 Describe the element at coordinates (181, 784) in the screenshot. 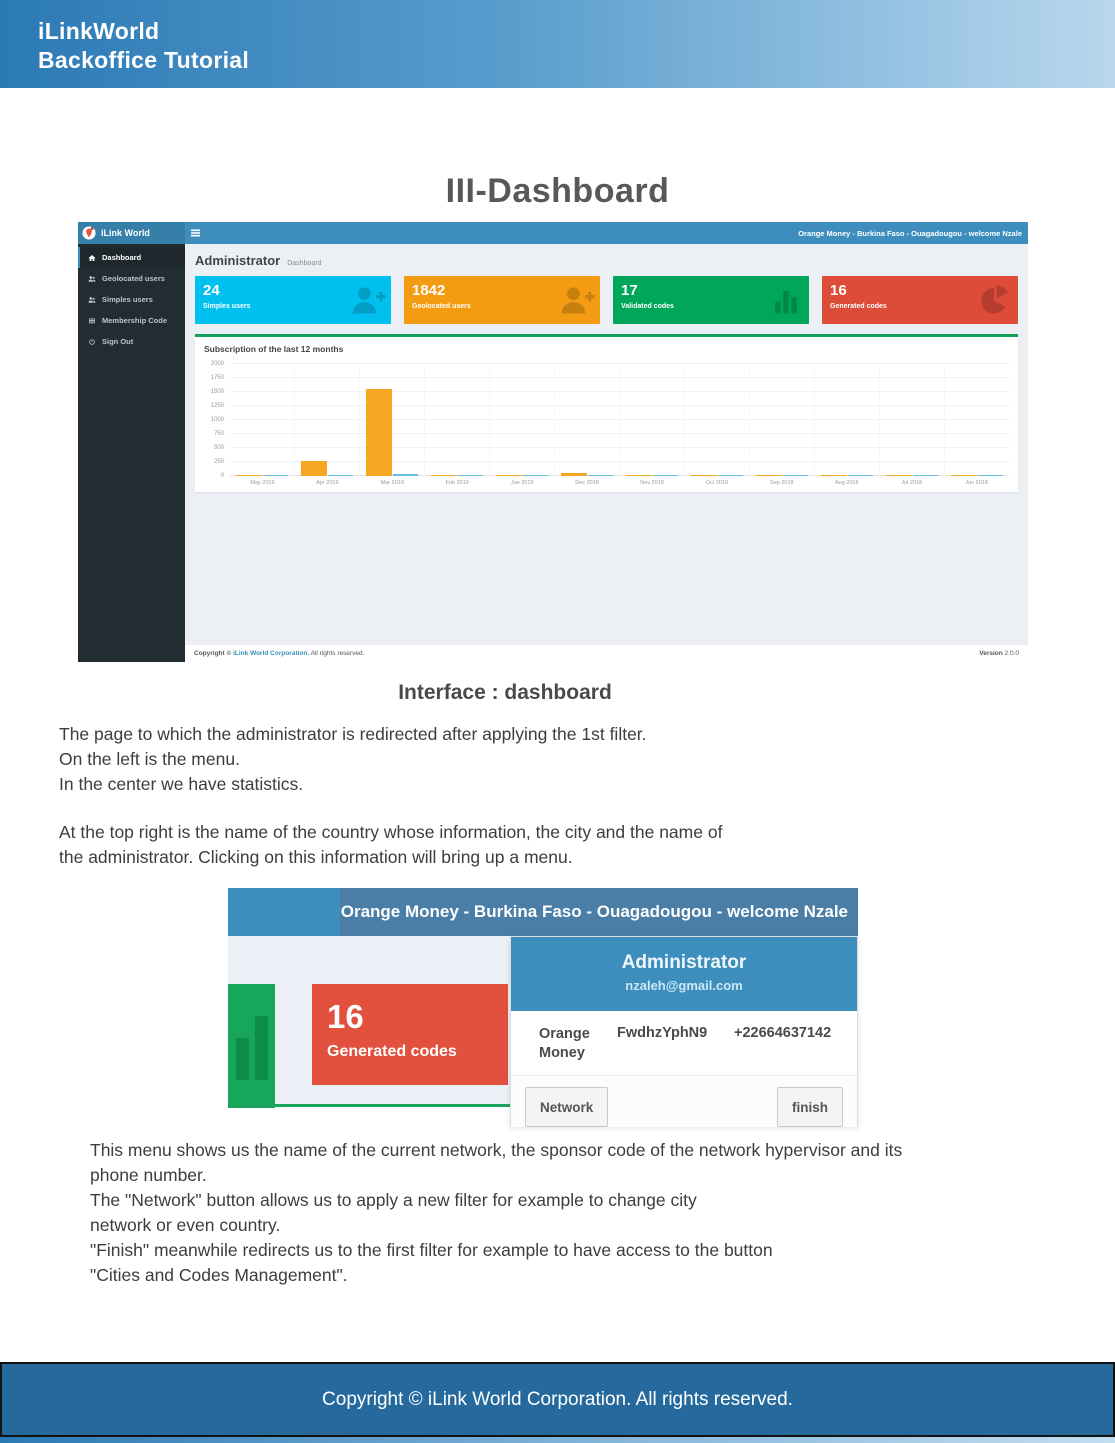

I see `paragraph-line: In the center we have statistics.` at that location.